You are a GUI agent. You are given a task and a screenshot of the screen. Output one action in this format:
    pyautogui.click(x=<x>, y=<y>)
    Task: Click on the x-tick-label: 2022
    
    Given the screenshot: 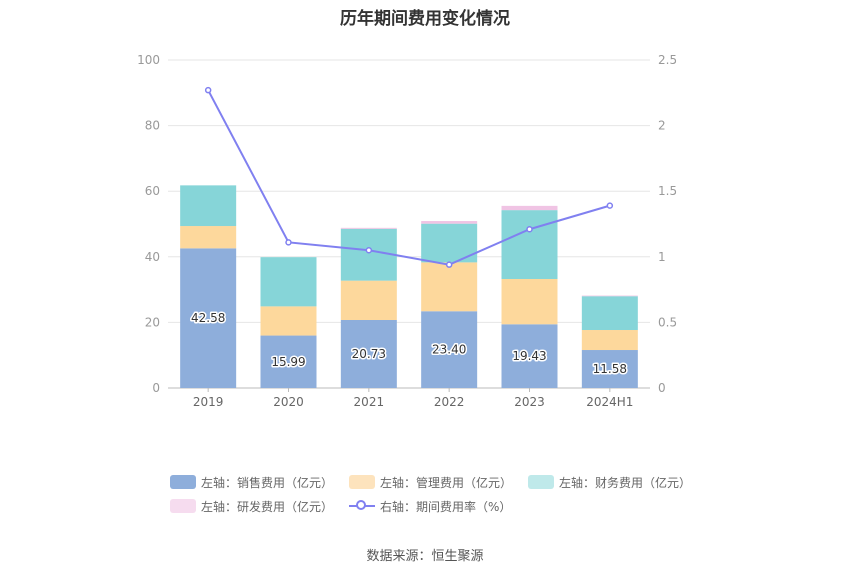 What is the action you would take?
    pyautogui.click(x=449, y=402)
    